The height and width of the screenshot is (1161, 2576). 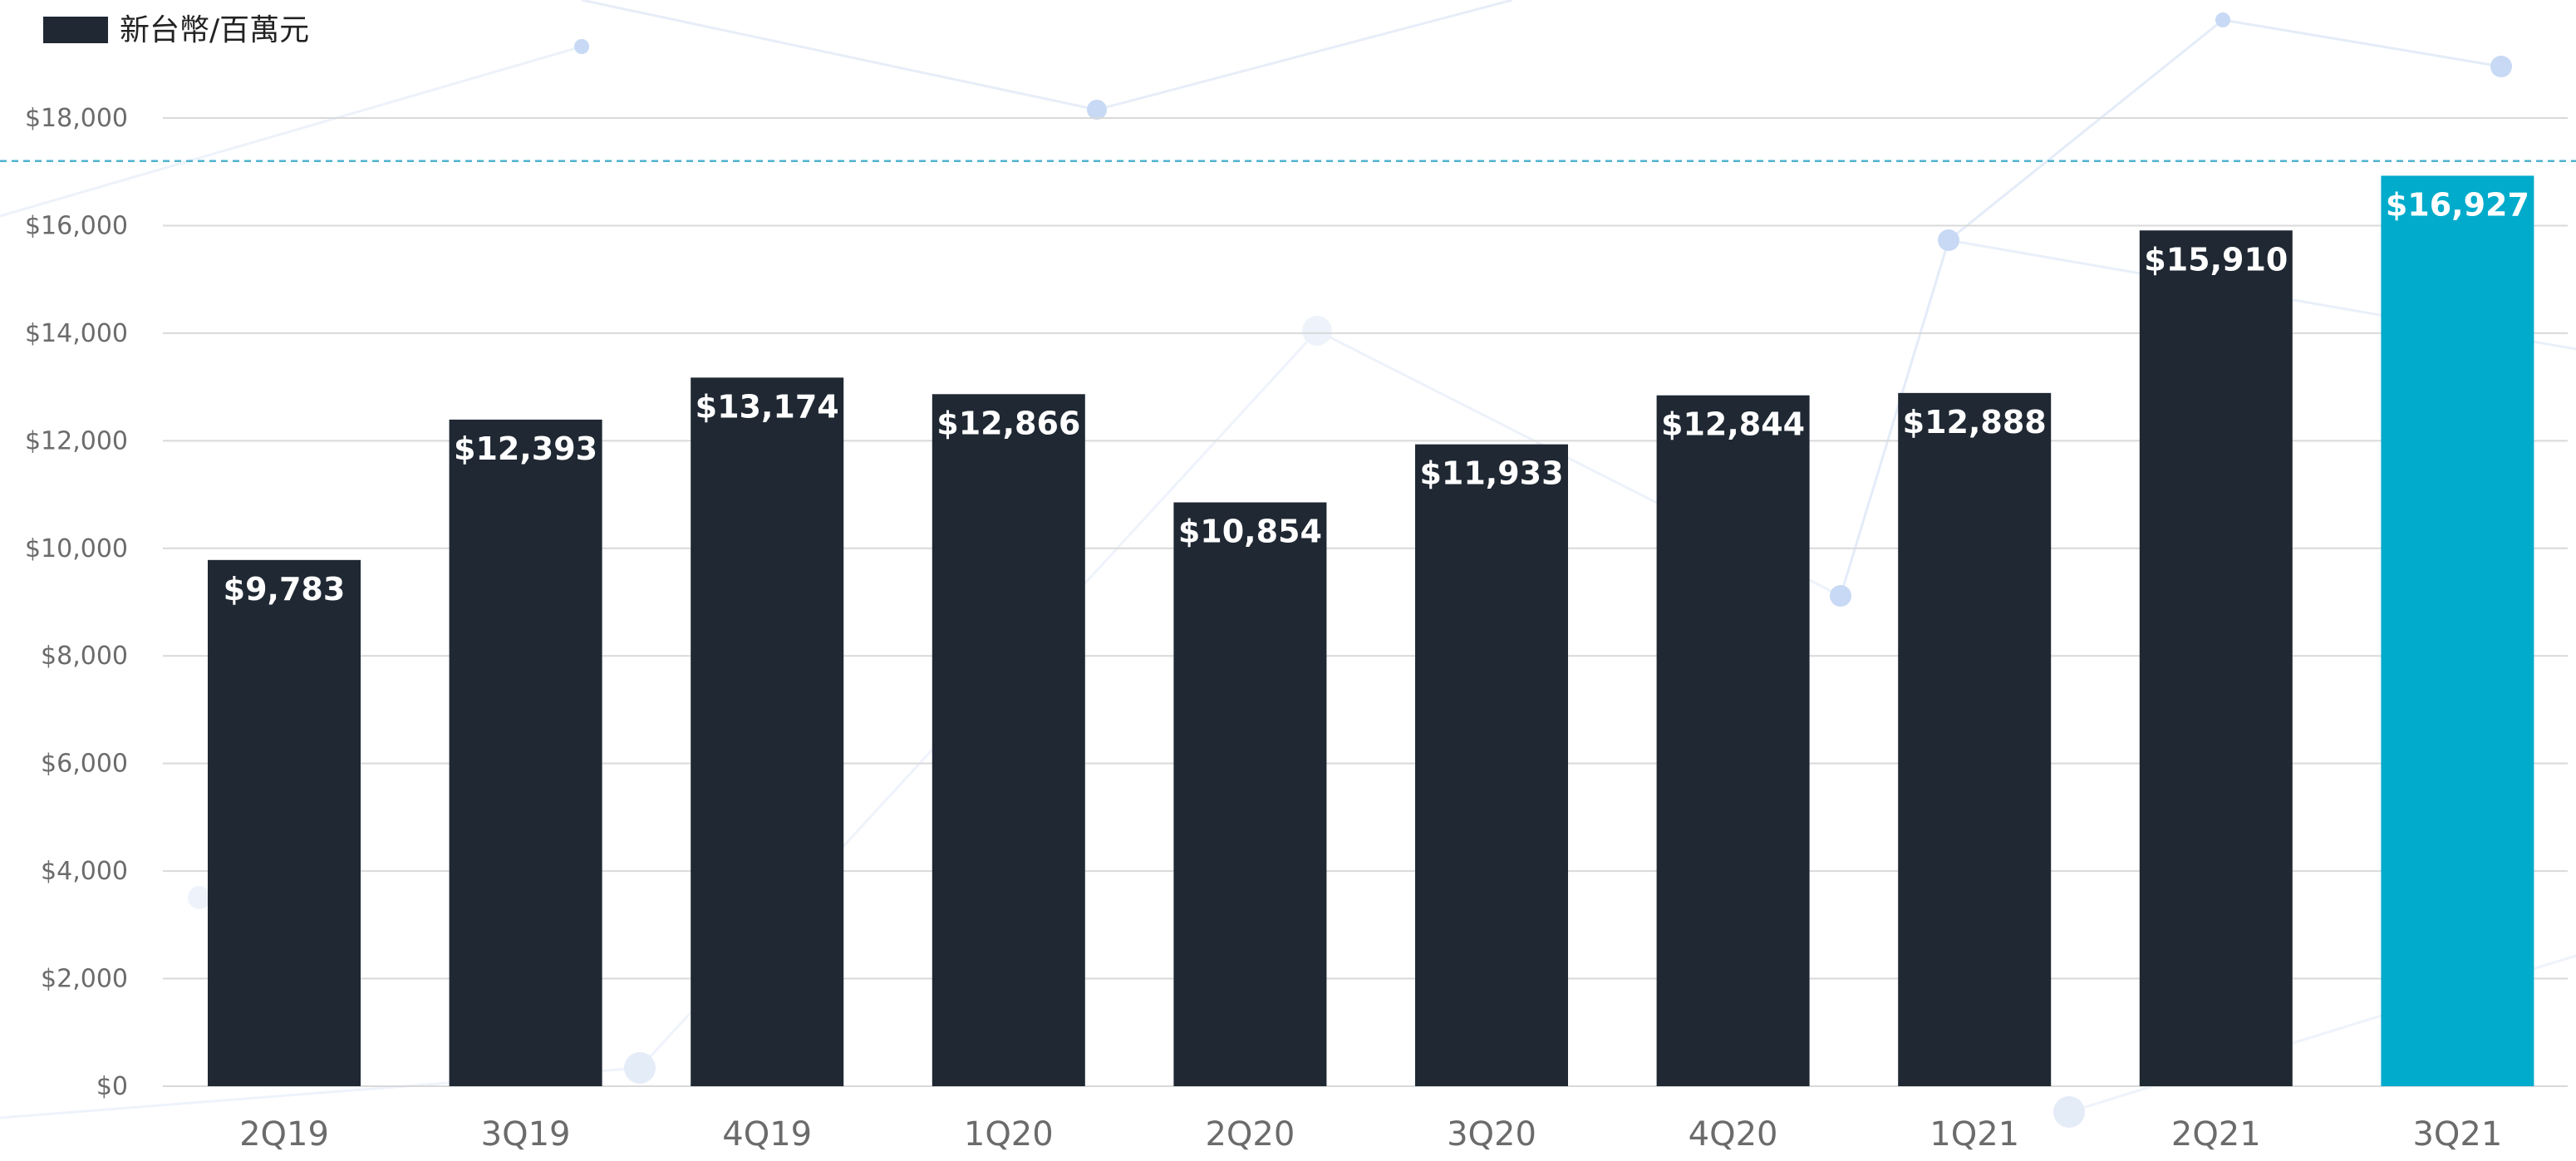 What do you see at coordinates (2216, 259) in the screenshot?
I see `bar-value-label: $15,910` at bounding box center [2216, 259].